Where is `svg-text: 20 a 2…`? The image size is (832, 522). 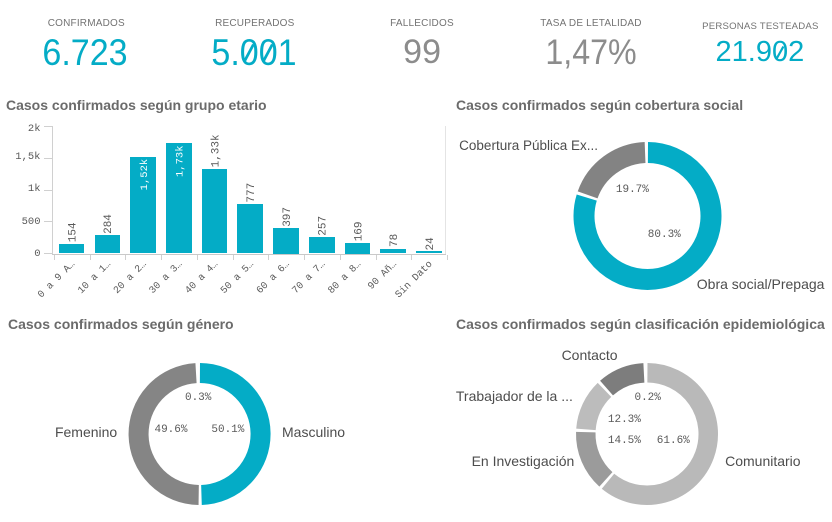
svg-text: 20 a 2… is located at coordinates (130, 277).